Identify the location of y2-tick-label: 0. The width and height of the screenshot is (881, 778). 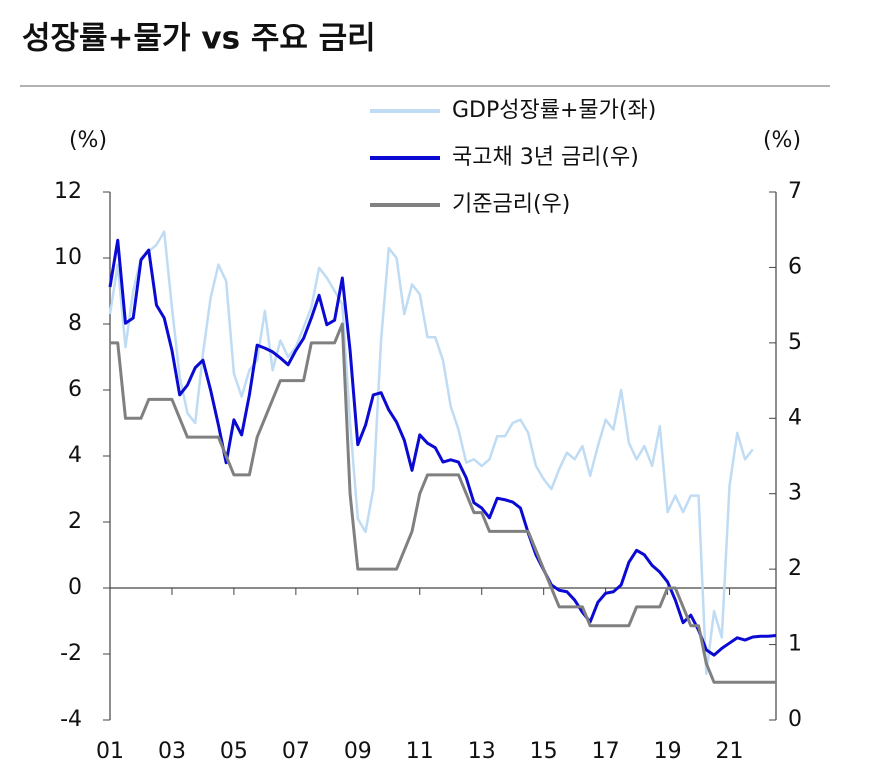
(795, 719).